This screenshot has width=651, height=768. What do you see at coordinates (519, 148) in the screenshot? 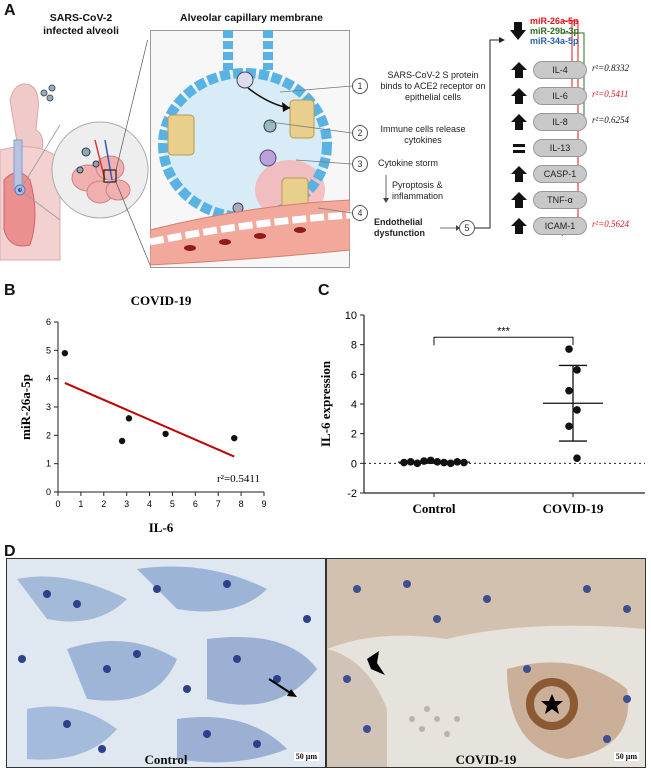
I see `equal-icon` at bounding box center [519, 148].